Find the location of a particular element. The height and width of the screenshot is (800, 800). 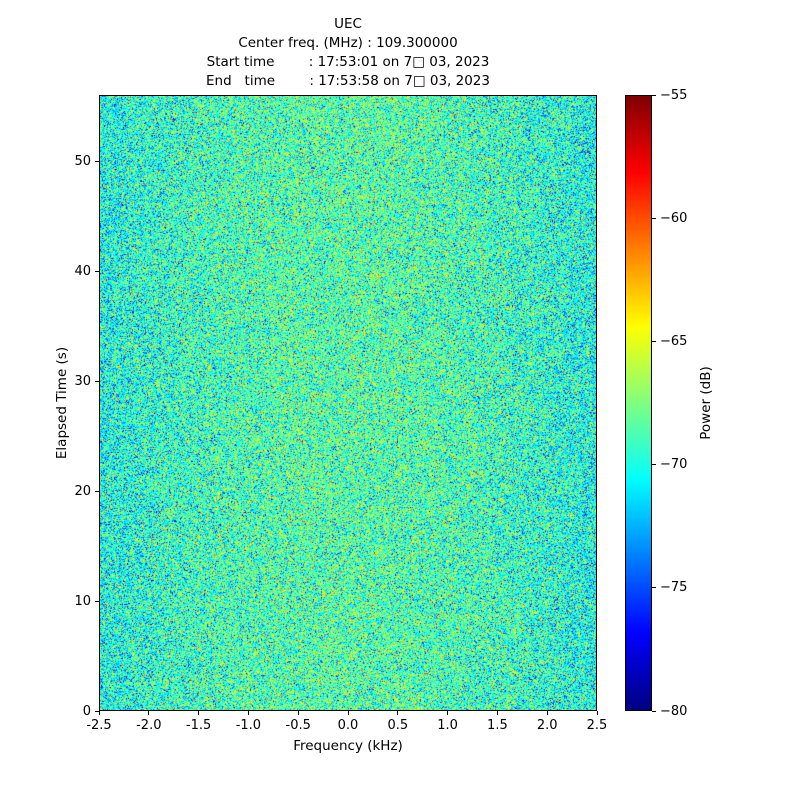

y-tick-label: 20 is located at coordinates (82, 491).